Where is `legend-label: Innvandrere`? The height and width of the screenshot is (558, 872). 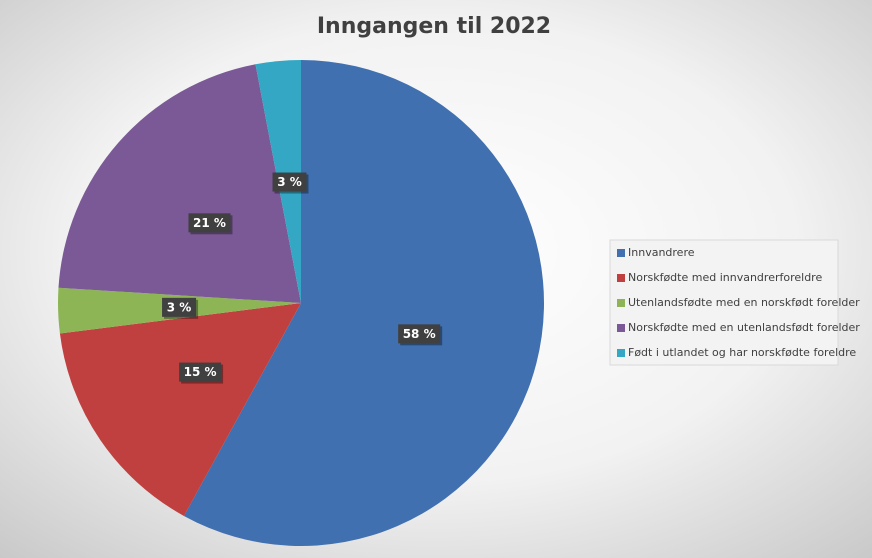 legend-label: Innvandrere is located at coordinates (661, 252).